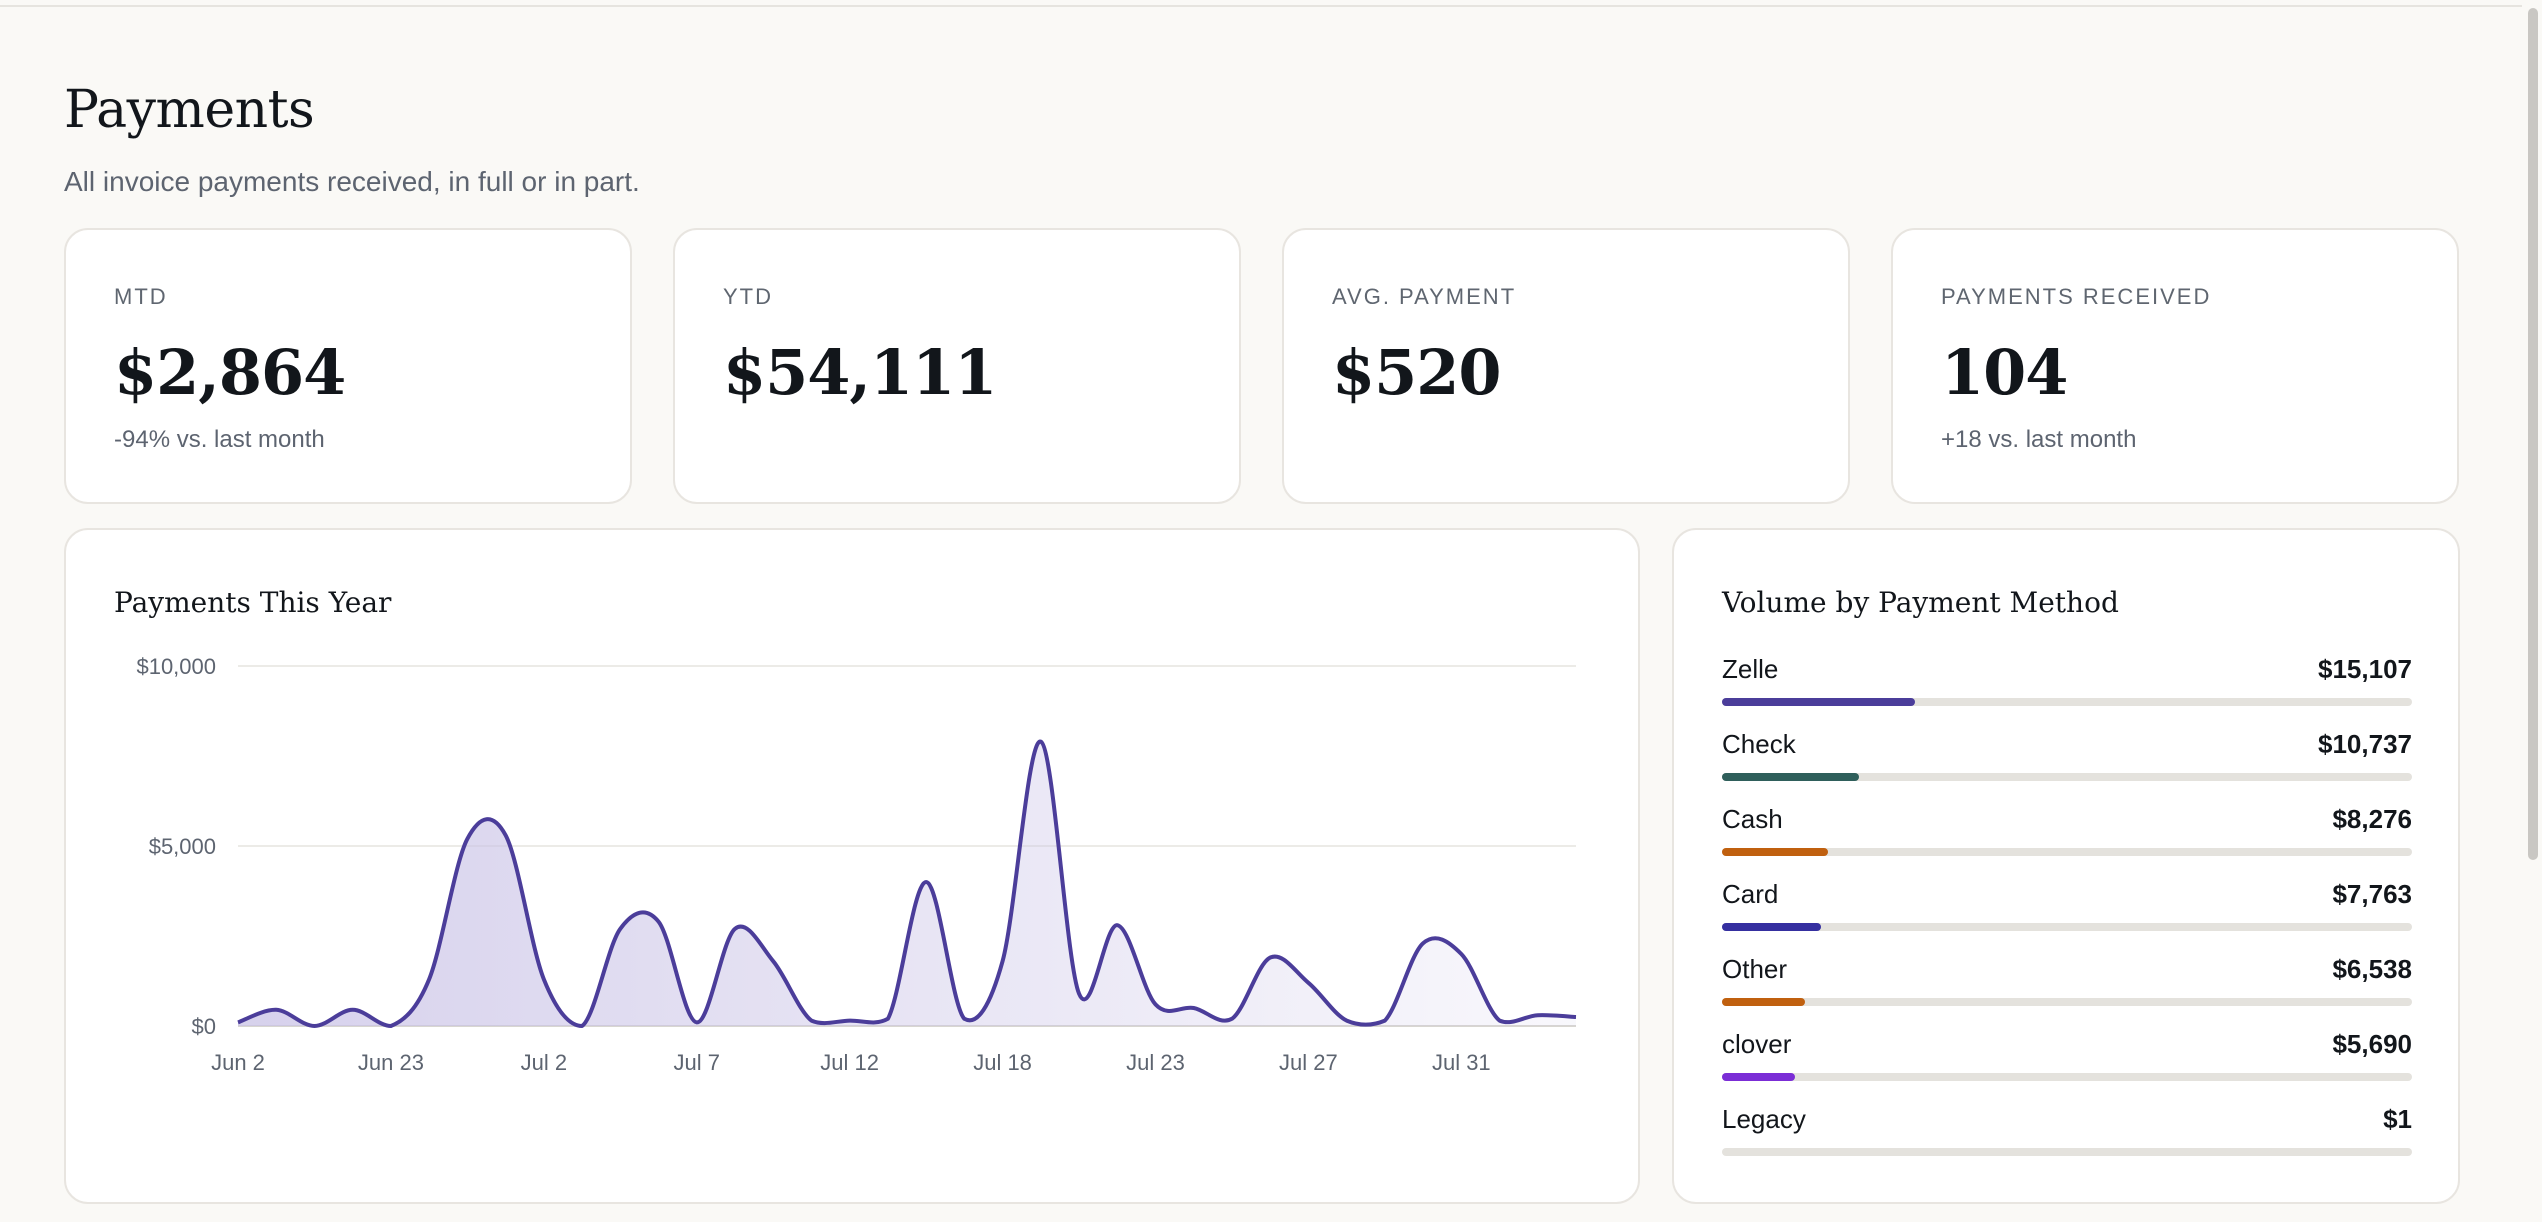 The width and height of the screenshot is (2542, 1222). What do you see at coordinates (2067, 909) in the screenshot?
I see `method-row-card: Card $7,763` at bounding box center [2067, 909].